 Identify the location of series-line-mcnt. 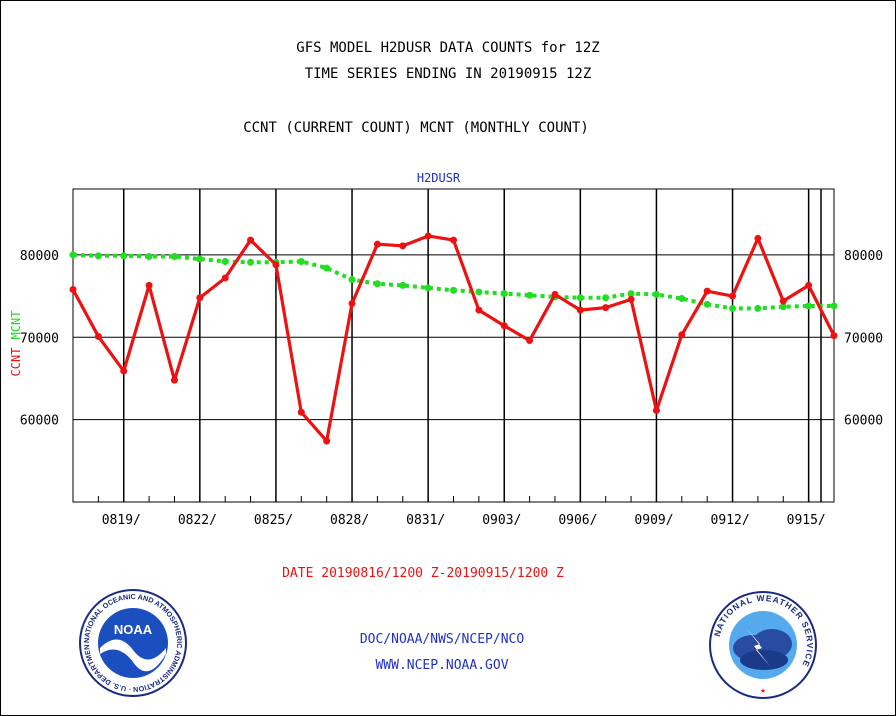
(453, 281).